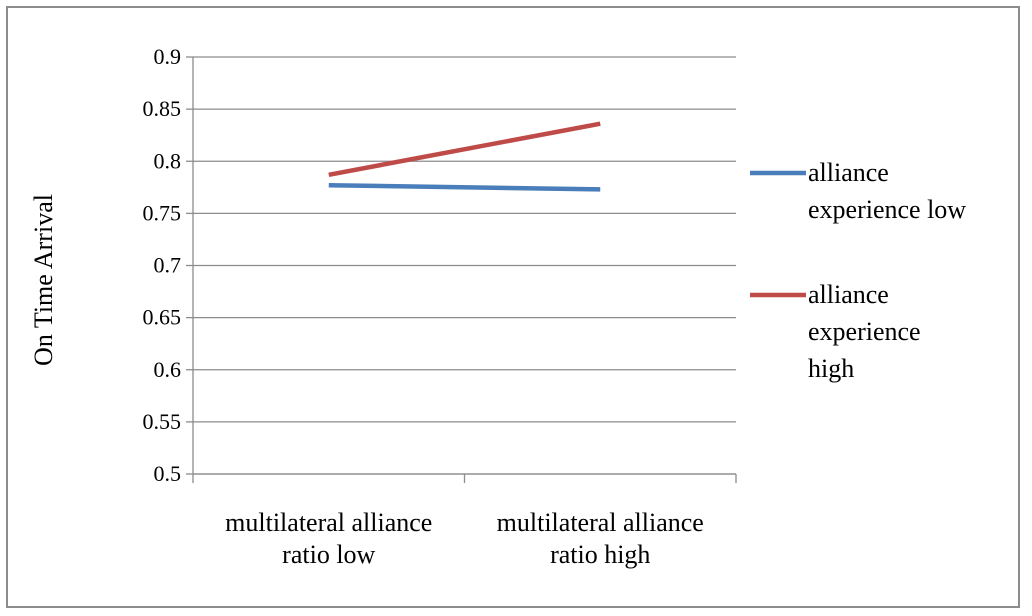  I want to click on y-tick-label: 0.55, so click(162, 421).